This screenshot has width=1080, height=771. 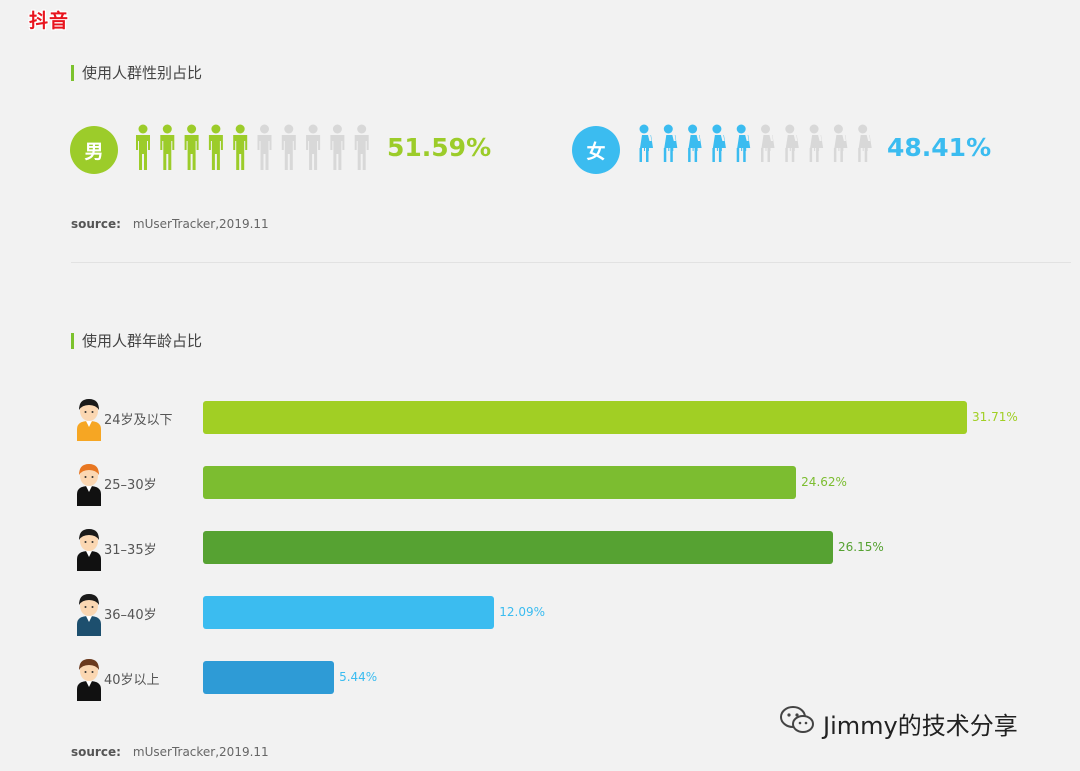 I want to click on age-bar-value-label: 24.62%, so click(x=824, y=482).